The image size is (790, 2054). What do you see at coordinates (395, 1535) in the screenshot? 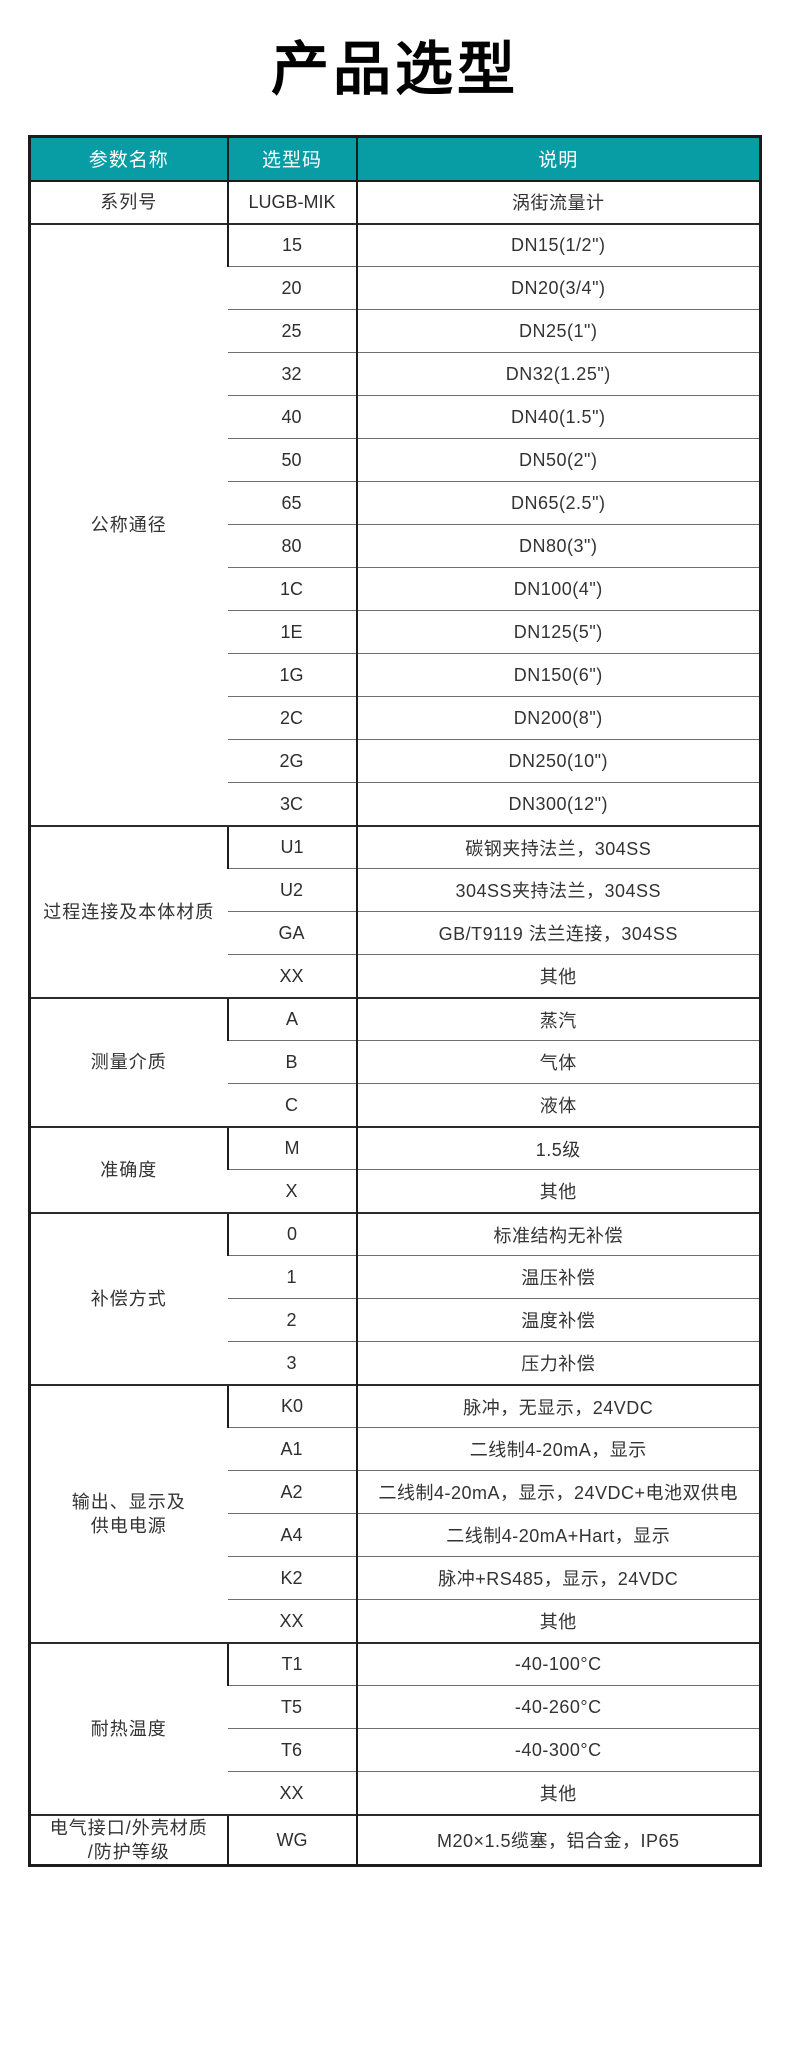
I see `table-row: A4 二线制4-20mA+Hart，显示` at bounding box center [395, 1535].